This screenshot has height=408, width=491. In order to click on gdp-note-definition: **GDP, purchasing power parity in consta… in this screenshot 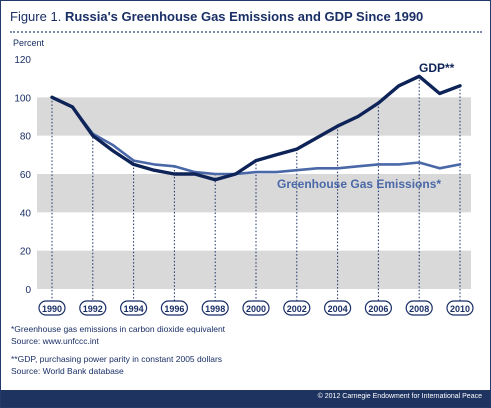, I will do `click(117, 359)`.